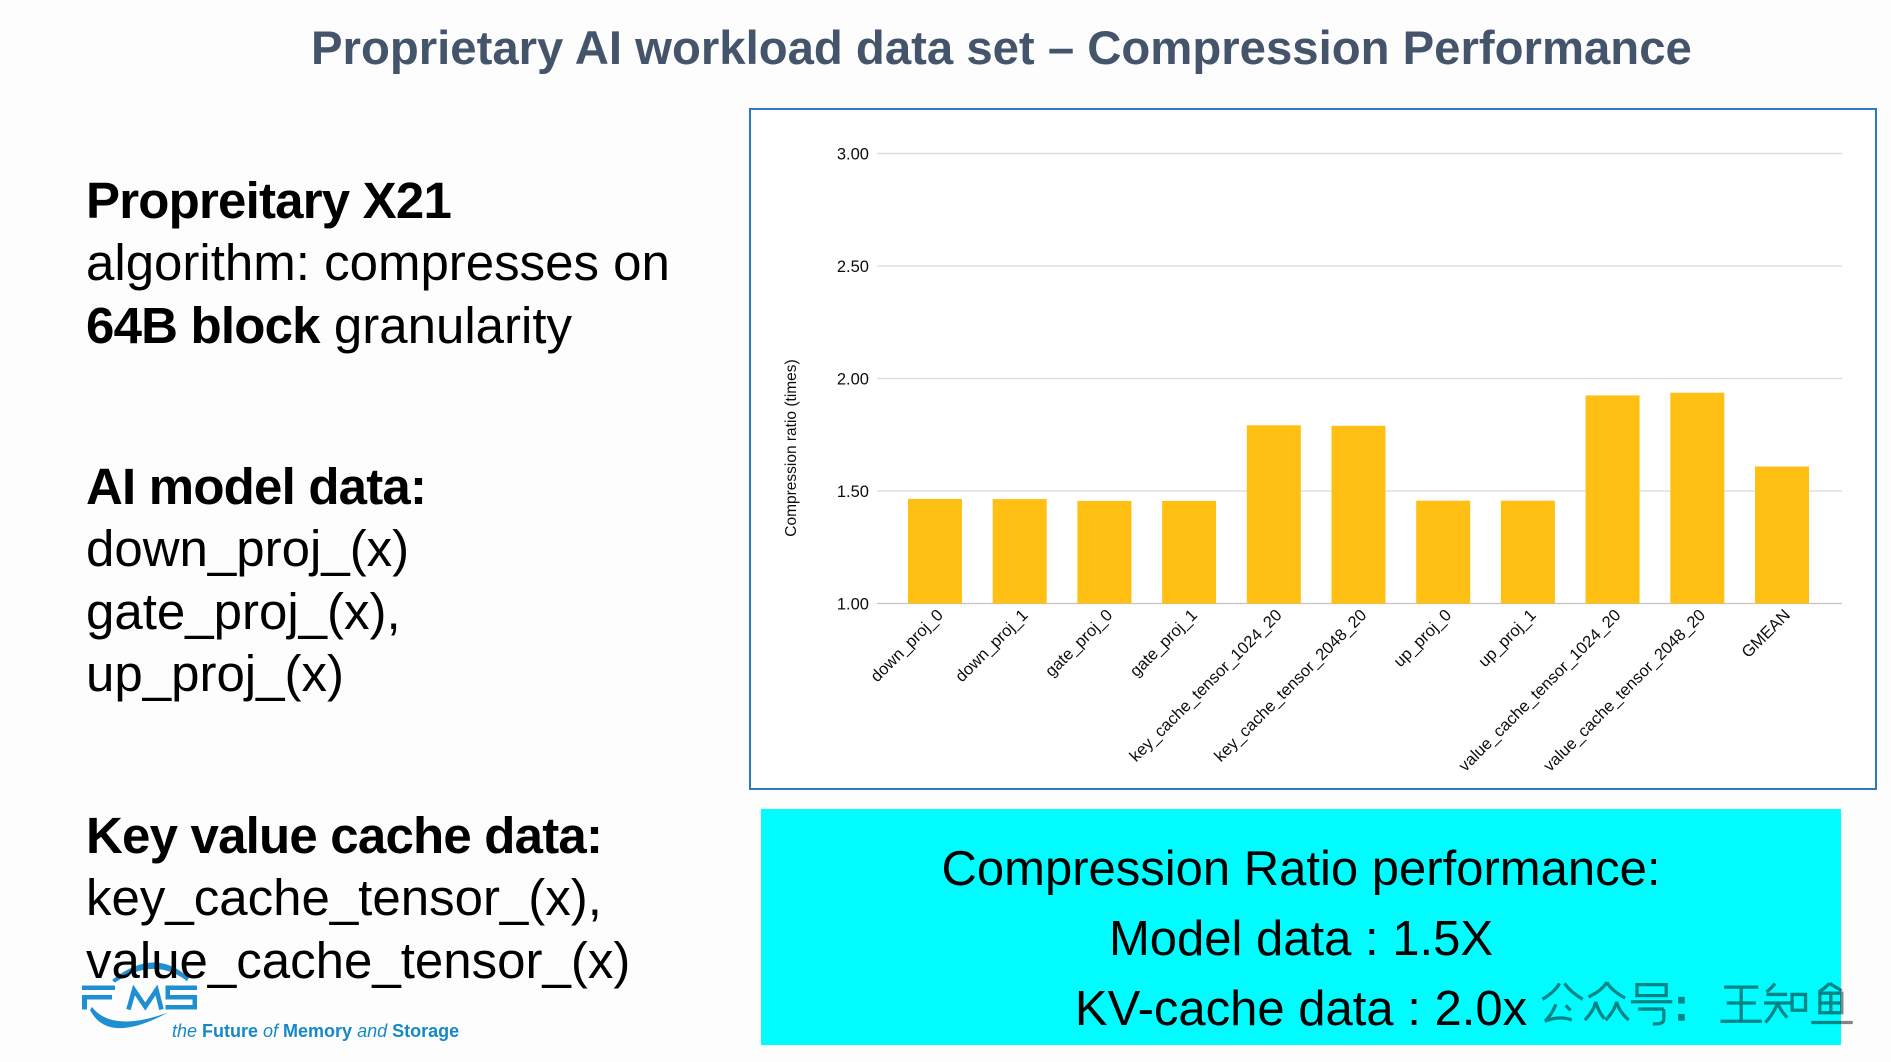 This screenshot has width=1891, height=1062. What do you see at coordinates (853, 492) in the screenshot?
I see `svg-text: 1.50` at bounding box center [853, 492].